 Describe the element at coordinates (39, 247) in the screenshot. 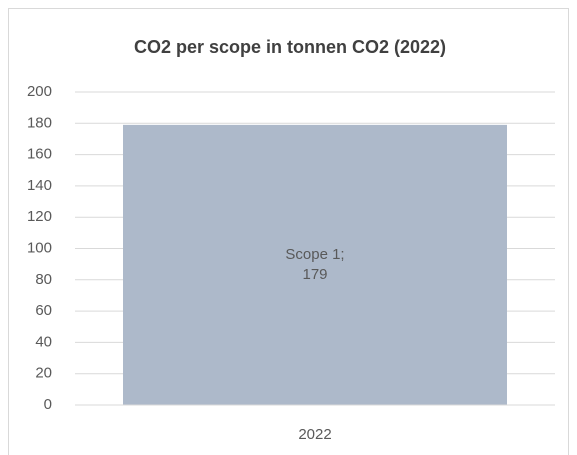

I see `y-tick-label: 100` at that location.